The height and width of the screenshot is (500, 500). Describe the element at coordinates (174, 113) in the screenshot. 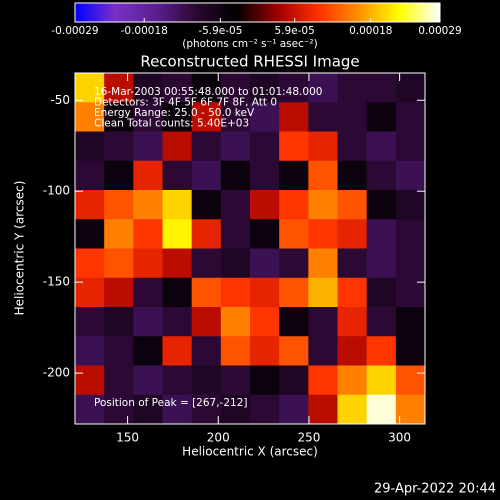

I see `annotation: Energy Range: 25.0 - 50.0 keV` at that location.